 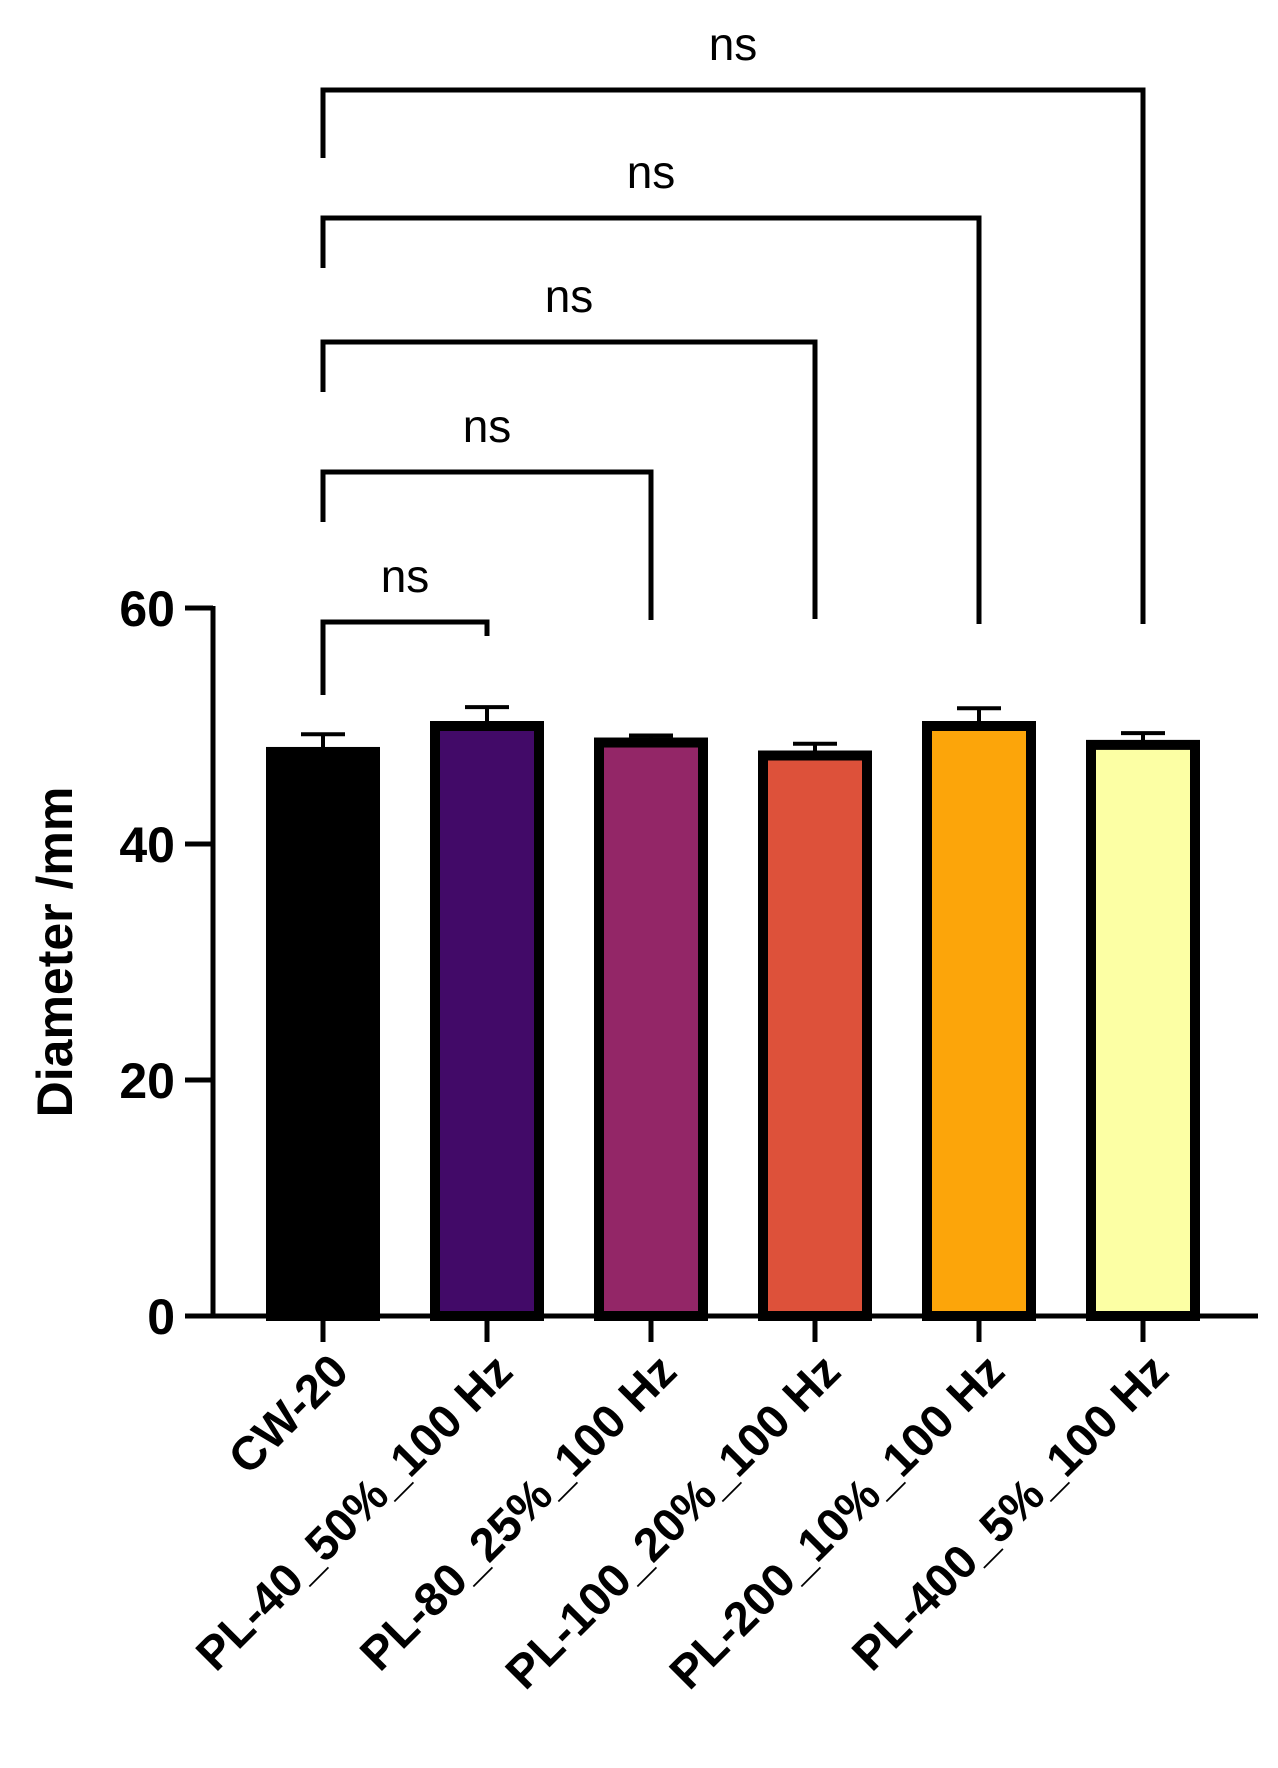 What do you see at coordinates (487, 426) in the screenshot?
I see `significance-label-2: ns` at bounding box center [487, 426].